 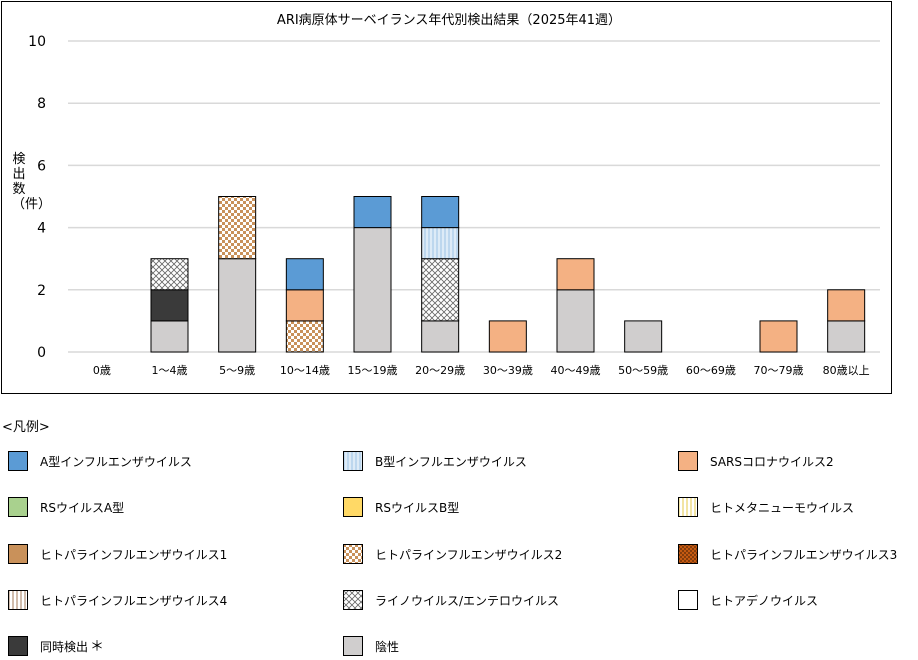 What do you see at coordinates (97, 647) in the screenshot?
I see `legend-note: ＊` at bounding box center [97, 647].